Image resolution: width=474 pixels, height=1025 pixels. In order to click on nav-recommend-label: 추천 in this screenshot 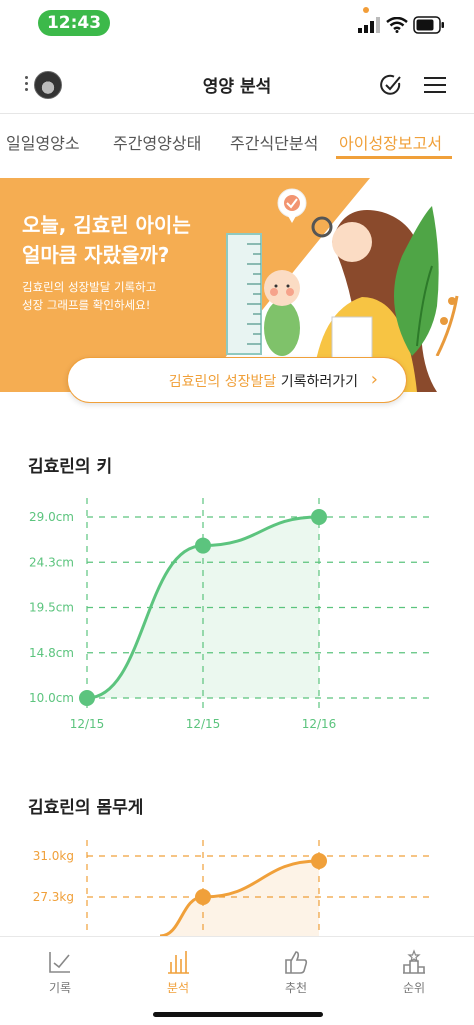, I will do `click(296, 988)`.